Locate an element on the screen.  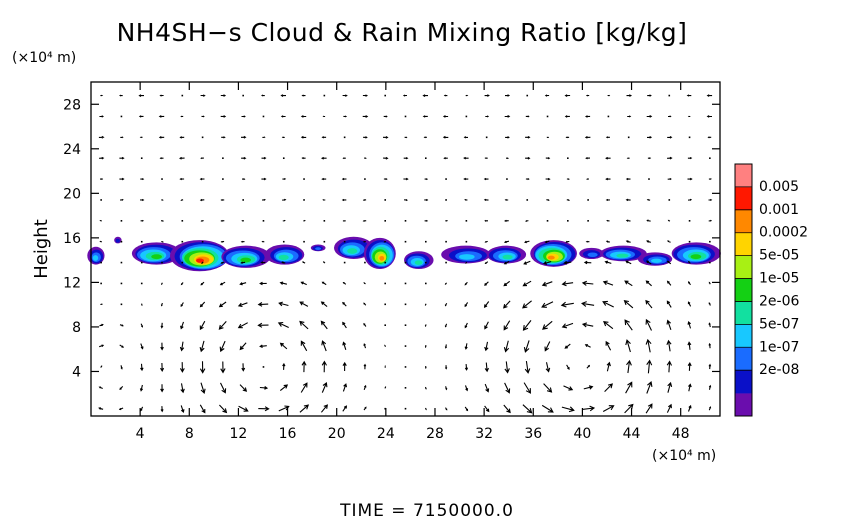
x-tick-label: 40 is located at coordinates (582, 434).